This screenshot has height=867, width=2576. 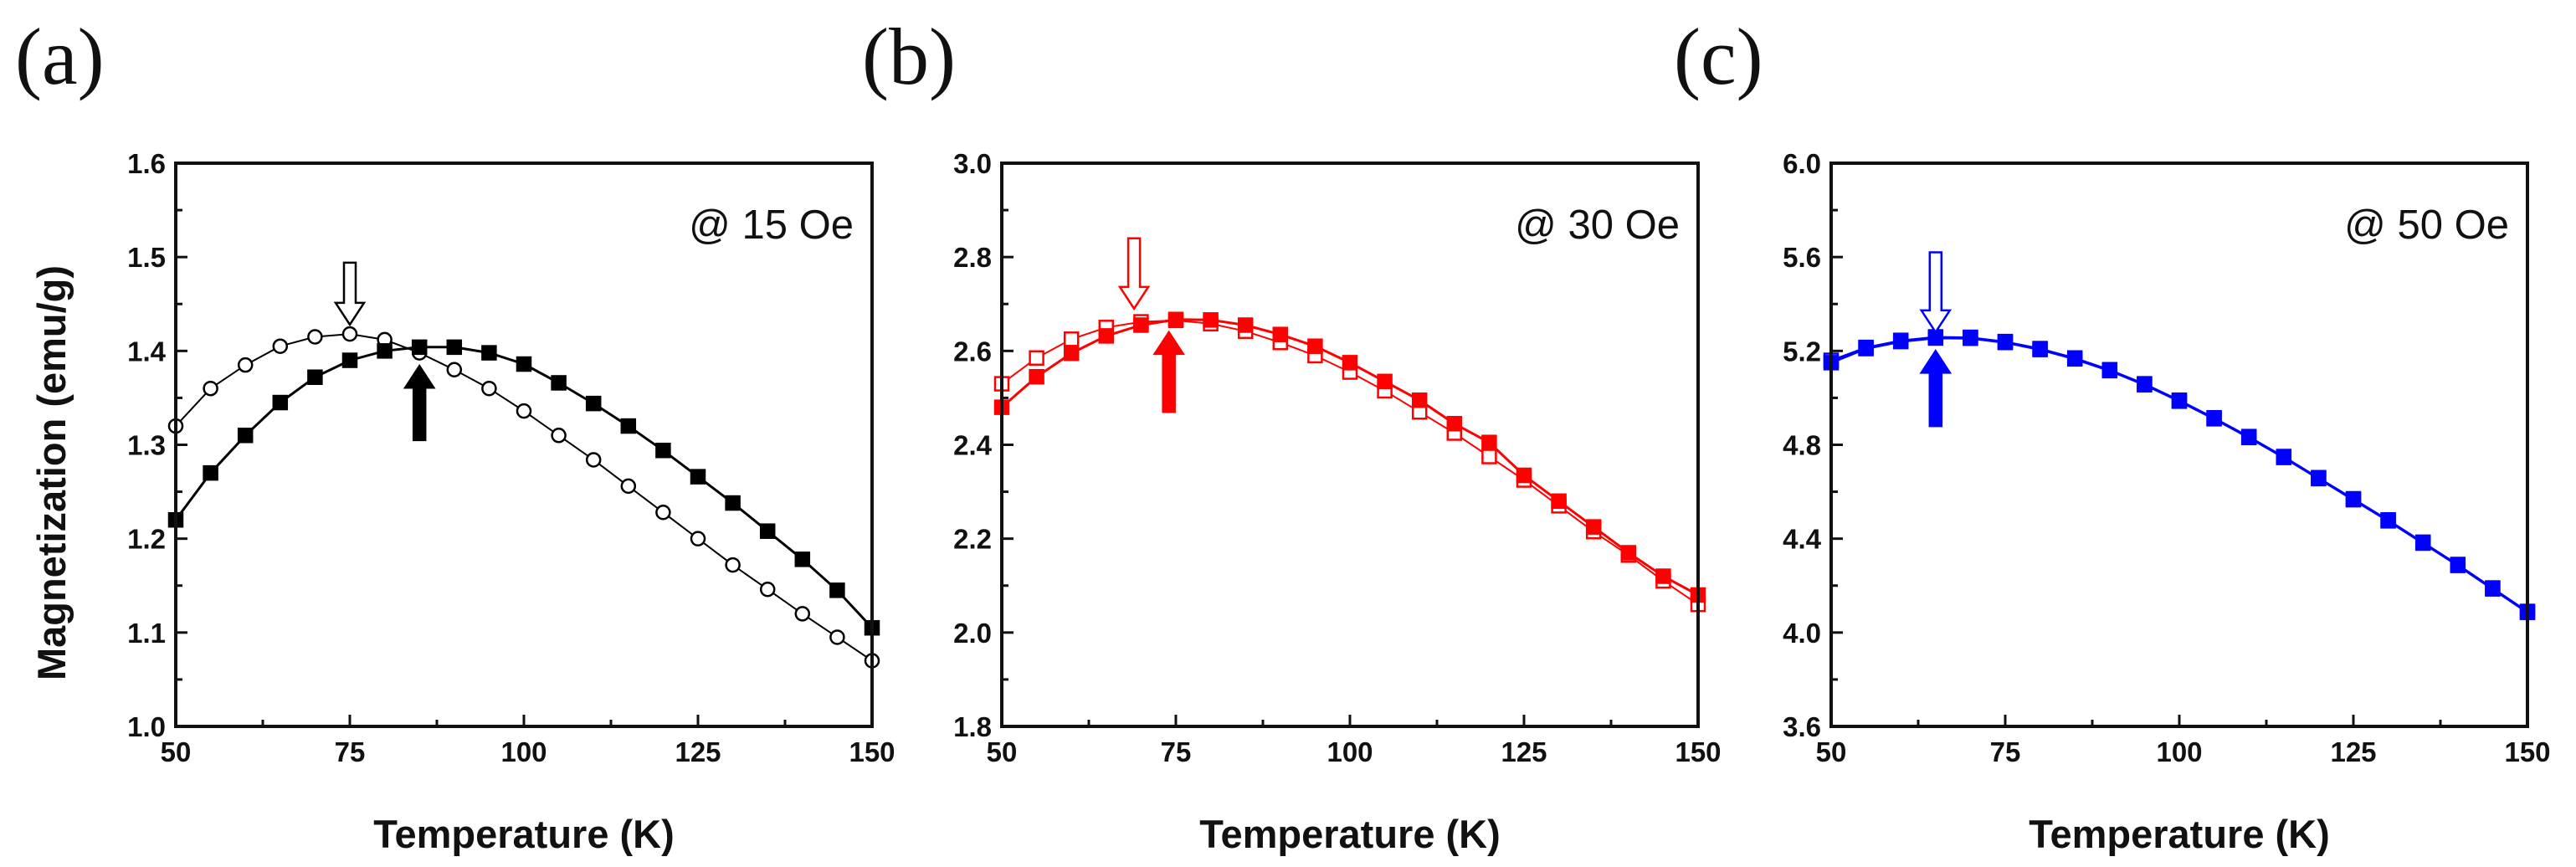 What do you see at coordinates (1802, 164) in the screenshot?
I see `y-tick-label: 6.0` at bounding box center [1802, 164].